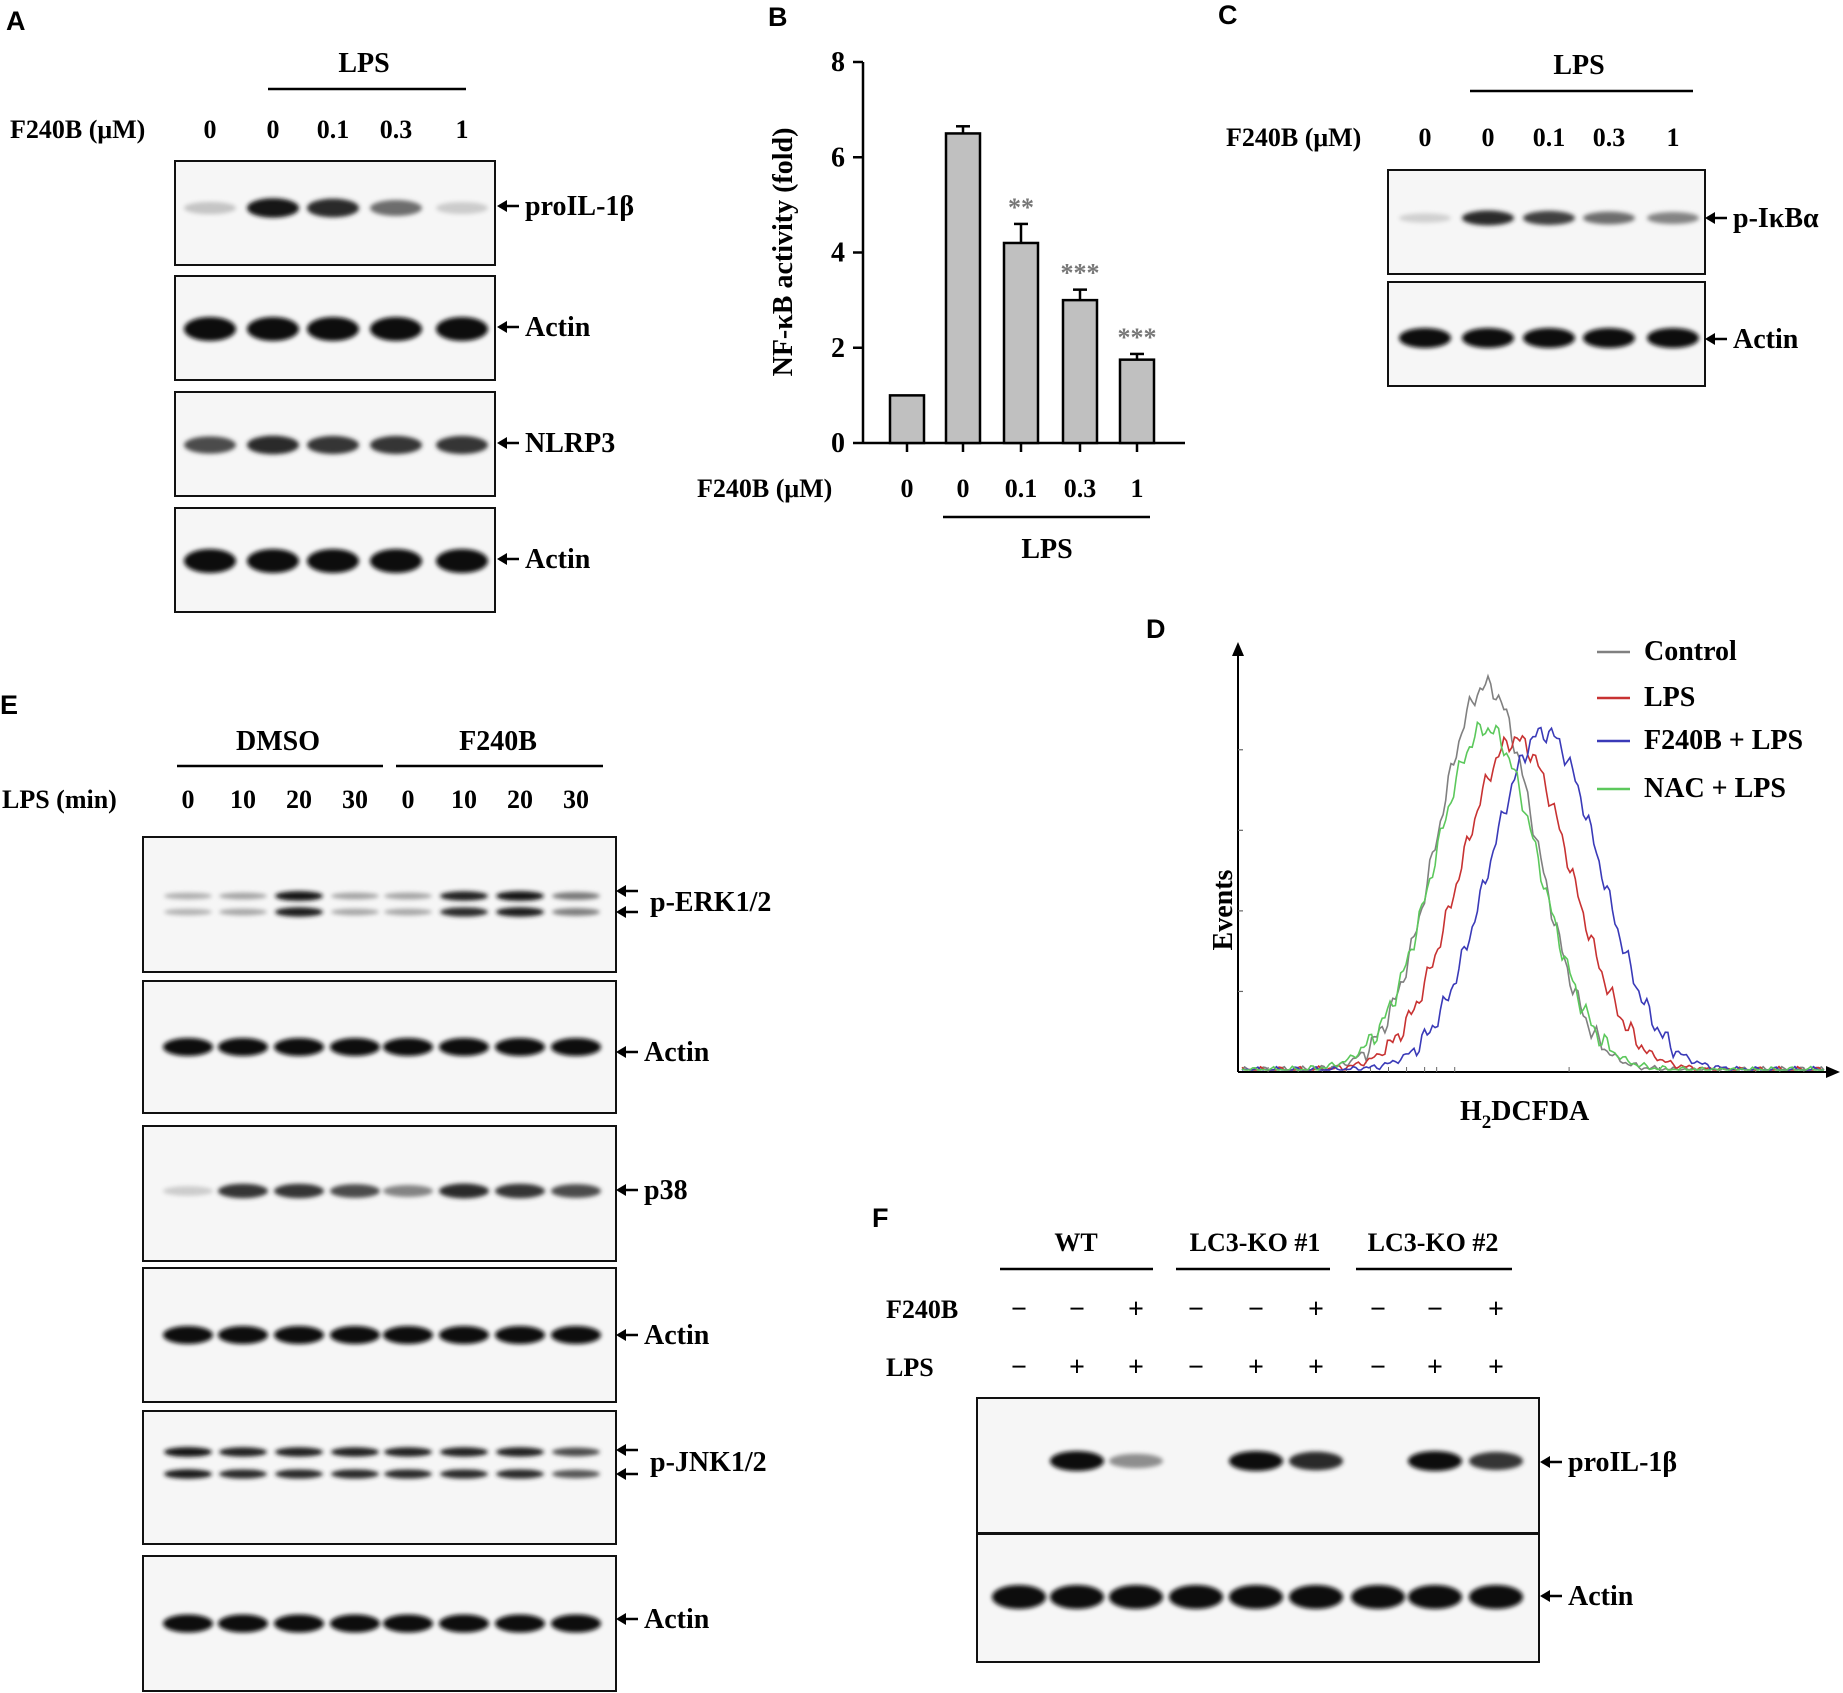  What do you see at coordinates (243, 799) in the screenshot?
I see `time-label: 10` at bounding box center [243, 799].